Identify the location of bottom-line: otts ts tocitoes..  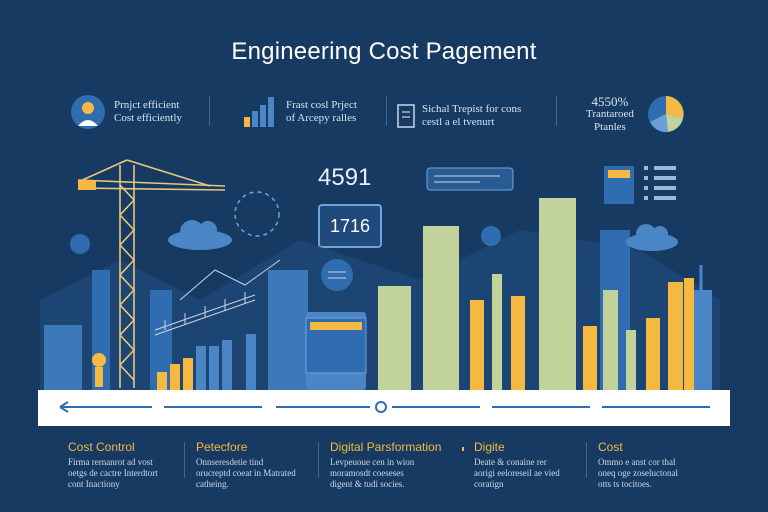
(625, 484).